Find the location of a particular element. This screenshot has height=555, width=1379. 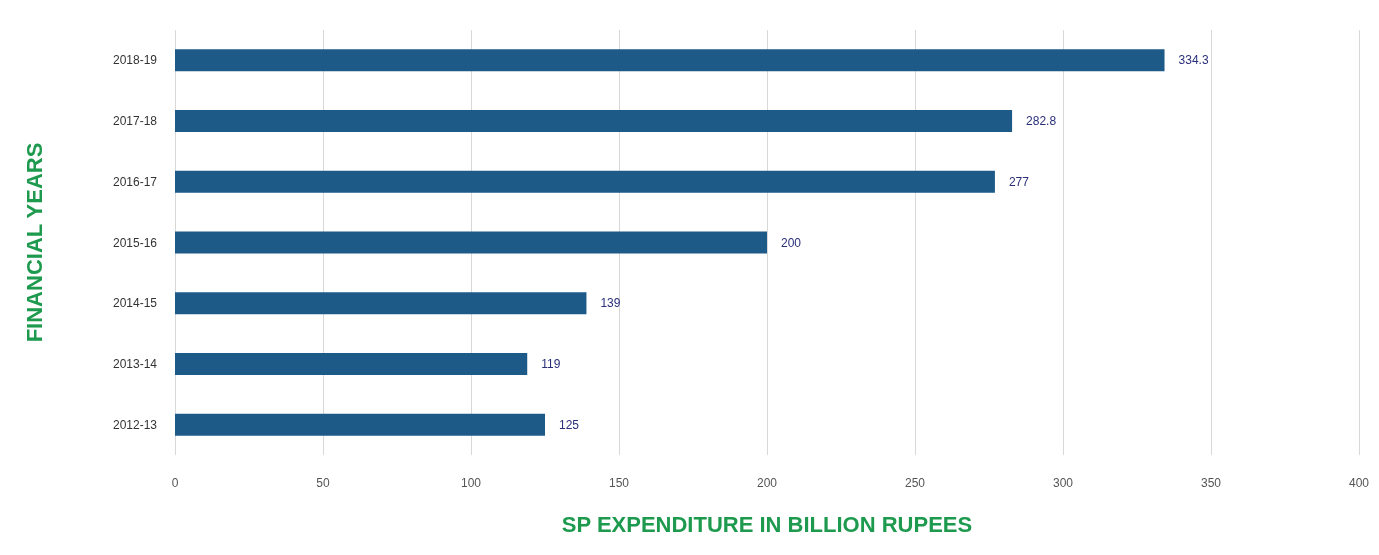

data-label: 277 is located at coordinates (1019, 181).